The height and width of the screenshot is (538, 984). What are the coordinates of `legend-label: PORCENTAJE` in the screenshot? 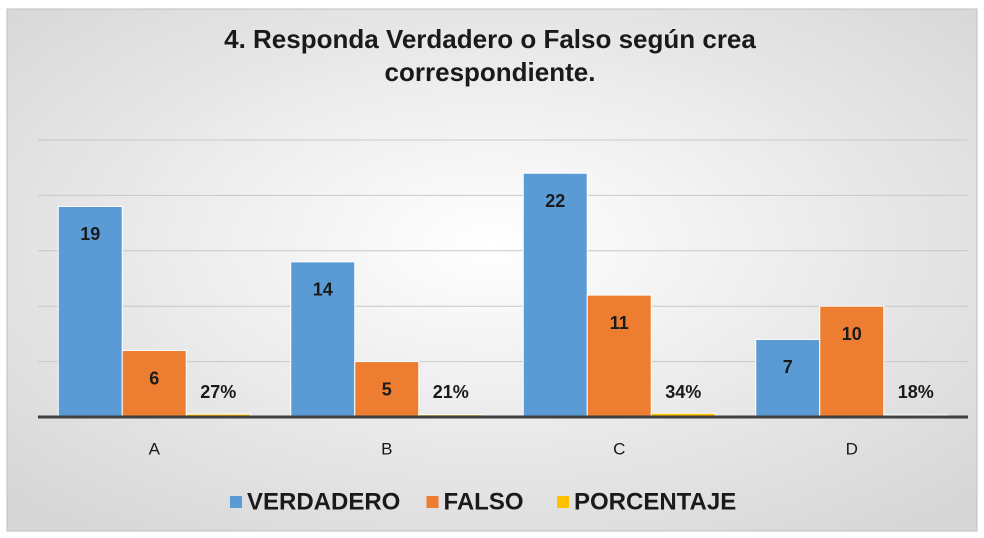 It's located at (655, 501).